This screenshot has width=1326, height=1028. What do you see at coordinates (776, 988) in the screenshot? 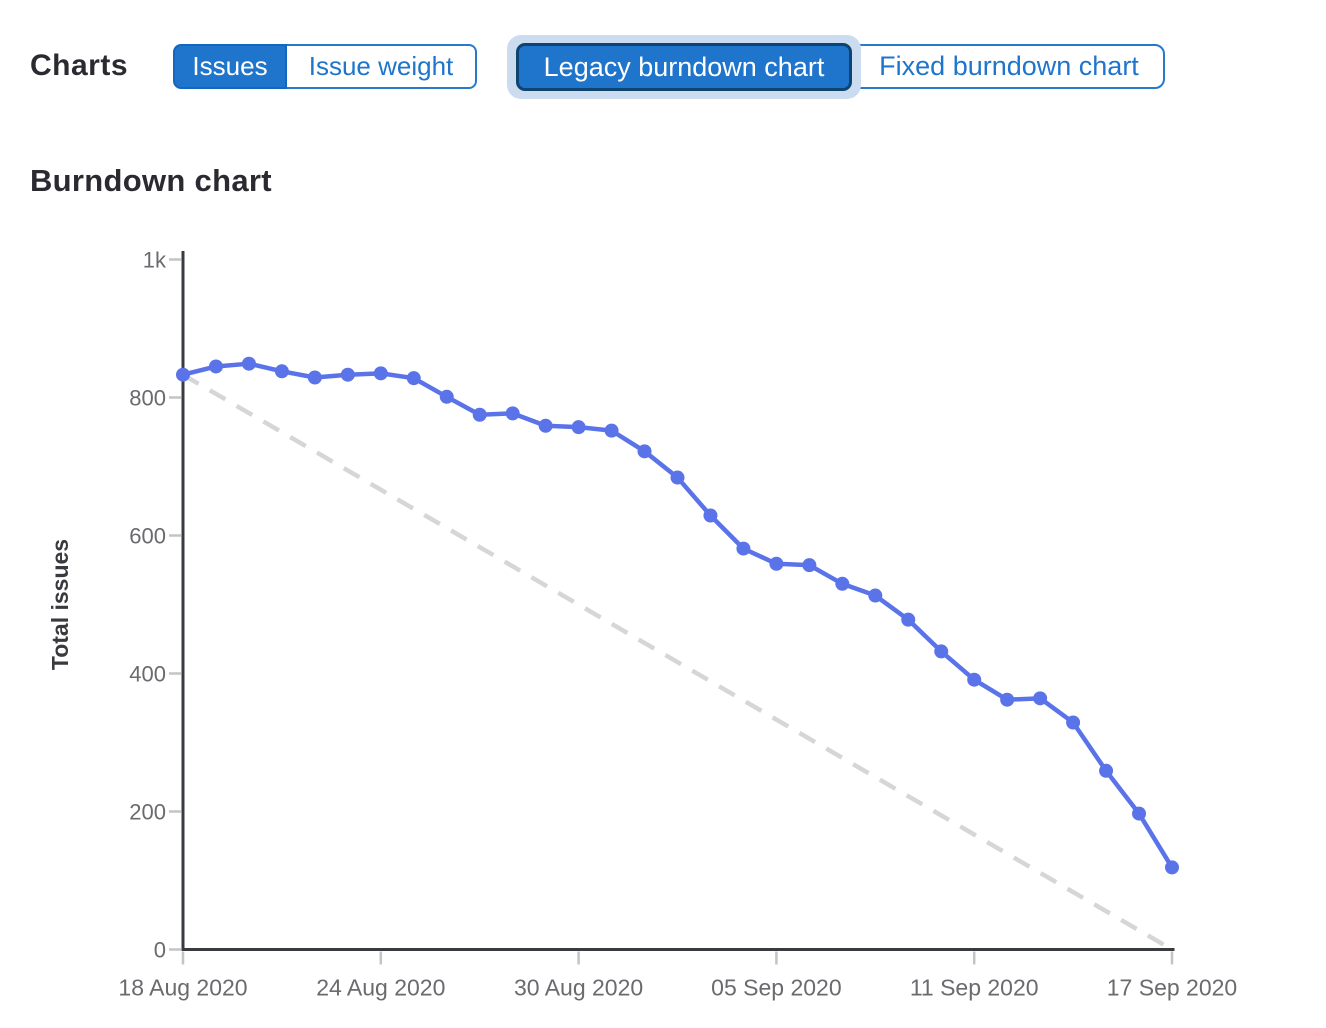
I see `x-tick-label: 05 Sep 2020` at bounding box center [776, 988].